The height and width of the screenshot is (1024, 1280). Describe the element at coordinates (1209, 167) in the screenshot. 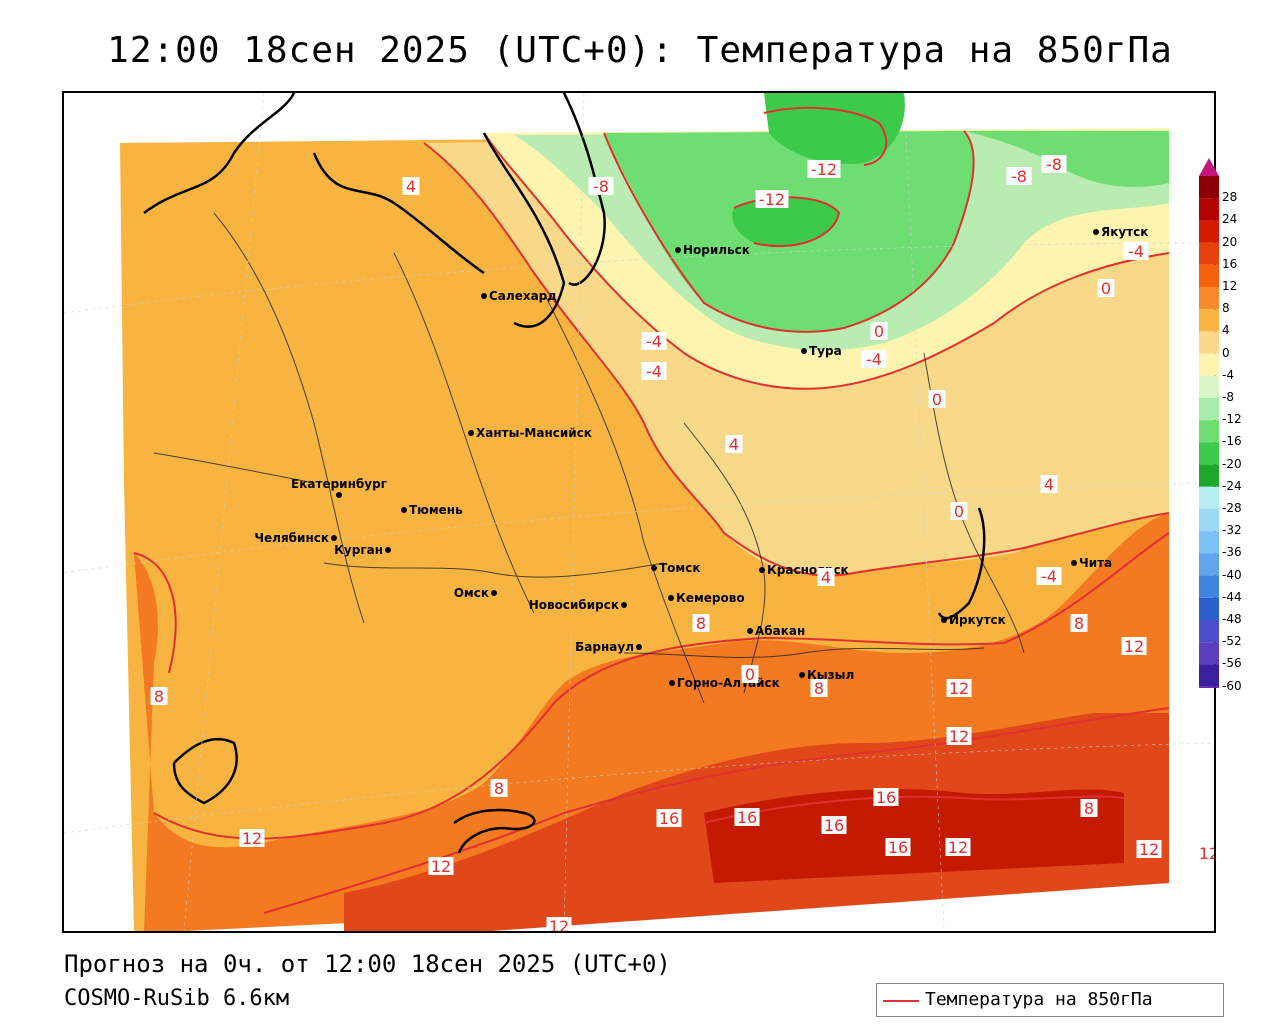

I see `colorbar-top-arrow` at that location.